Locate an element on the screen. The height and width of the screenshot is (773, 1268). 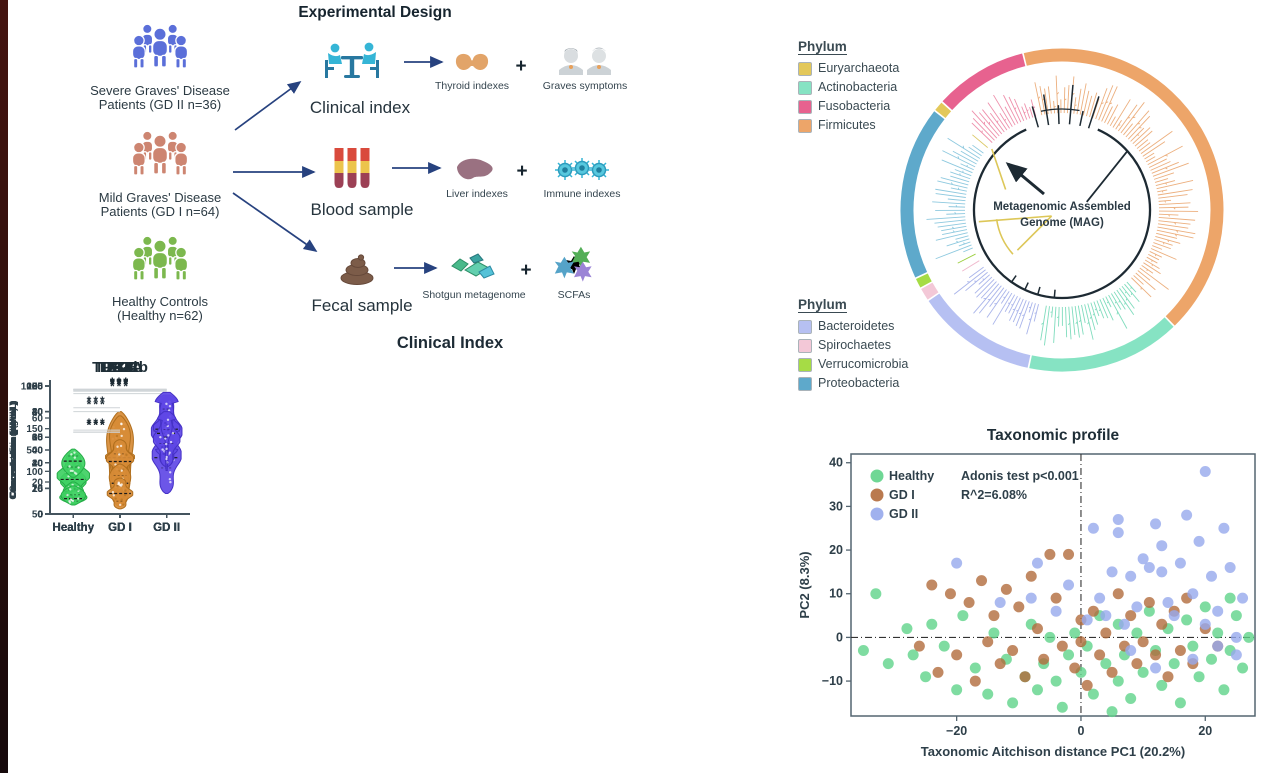
mag-pointer-arrow is located at coordinates (1025, 179).